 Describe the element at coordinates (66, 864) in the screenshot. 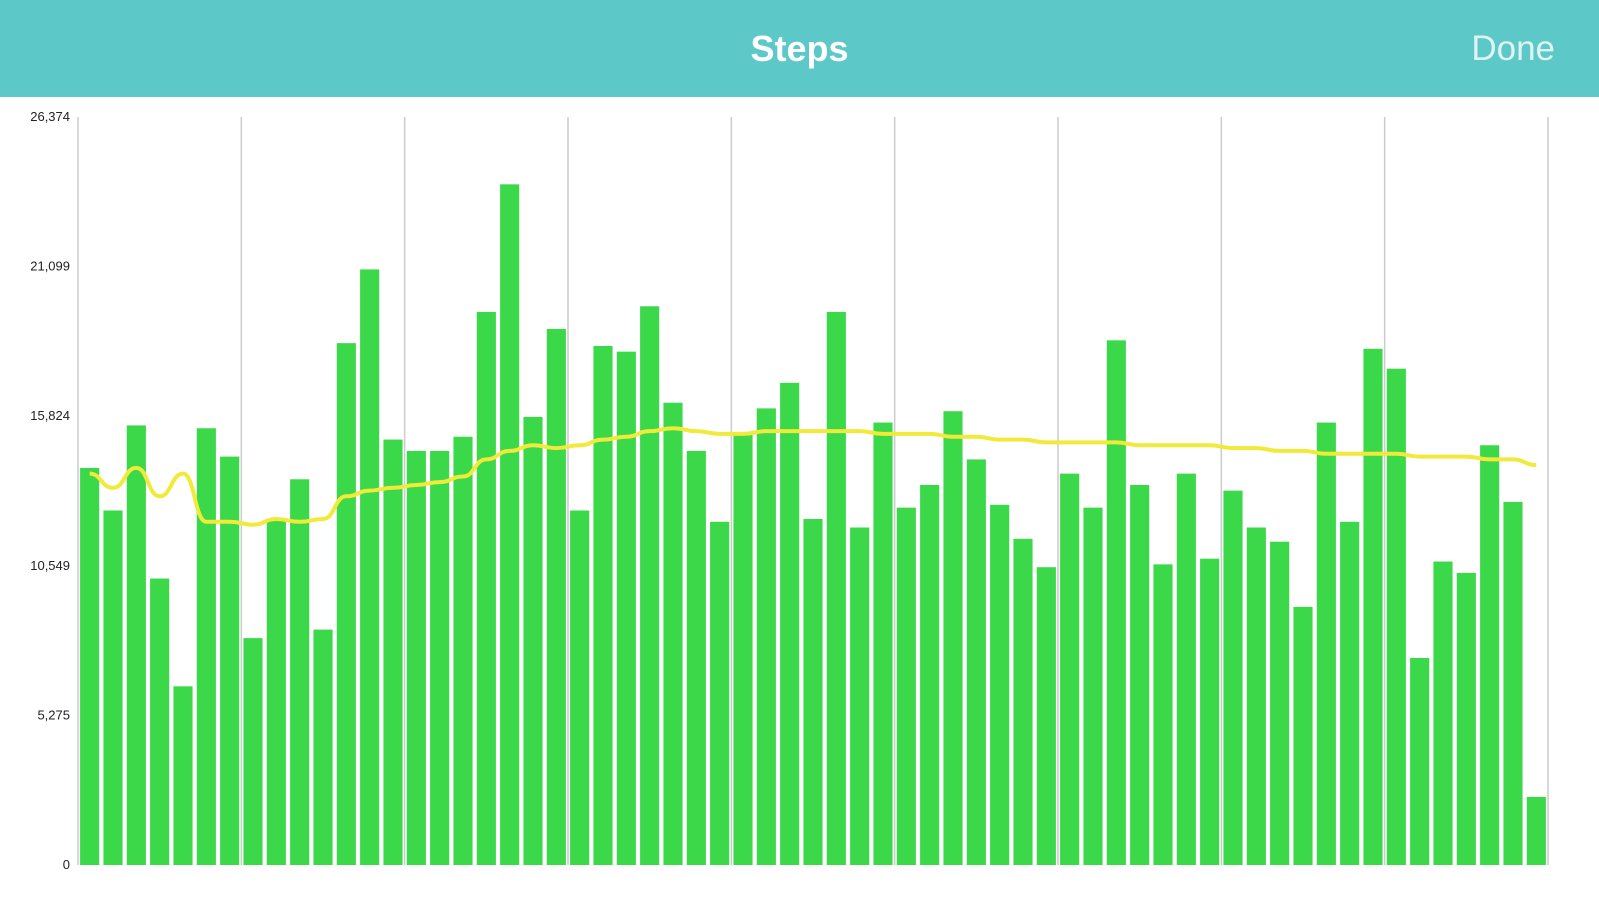

I see `y-tick-label: 0` at that location.